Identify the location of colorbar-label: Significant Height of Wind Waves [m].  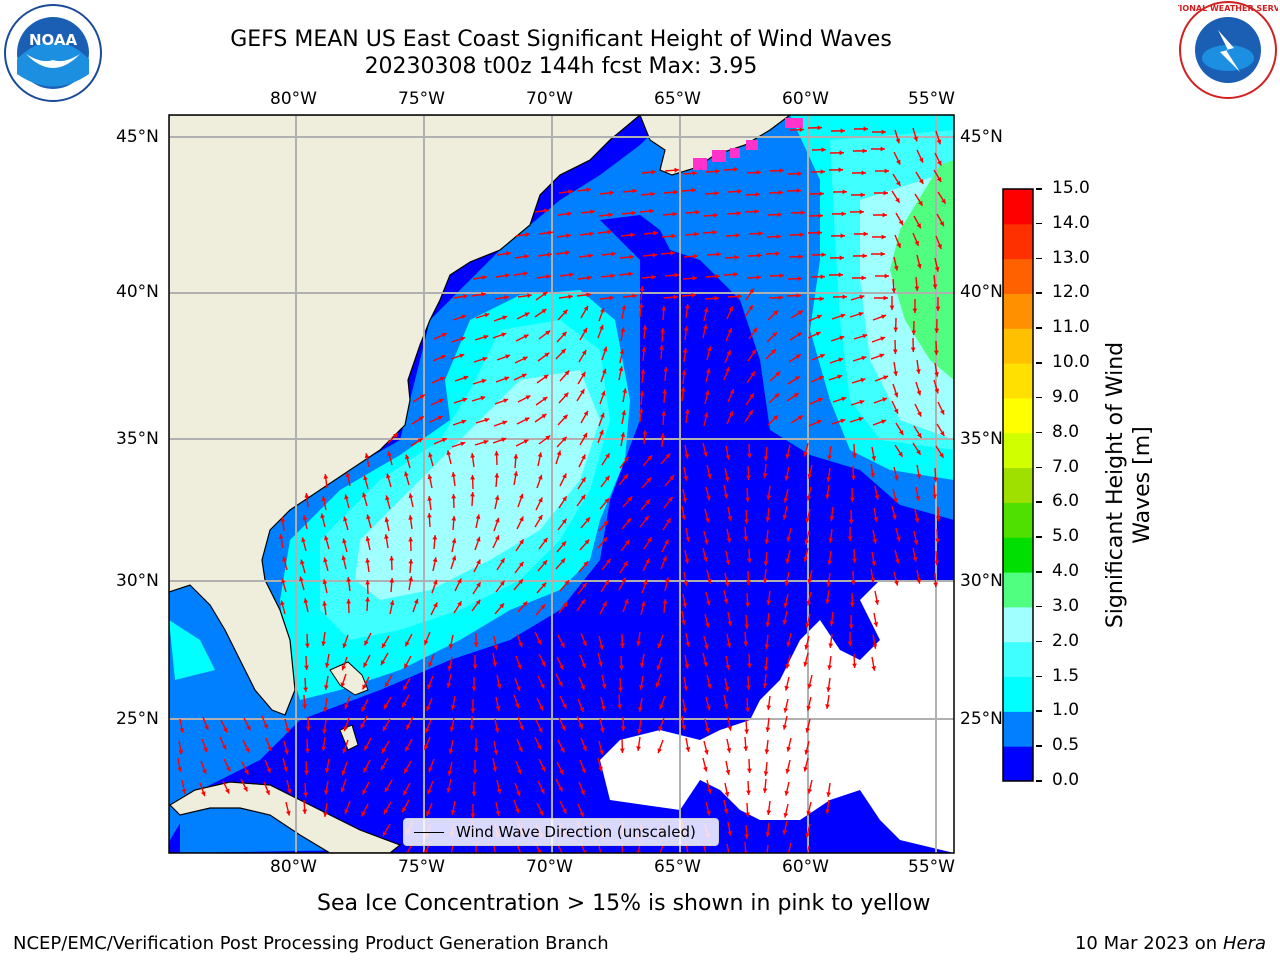
(1129, 485).